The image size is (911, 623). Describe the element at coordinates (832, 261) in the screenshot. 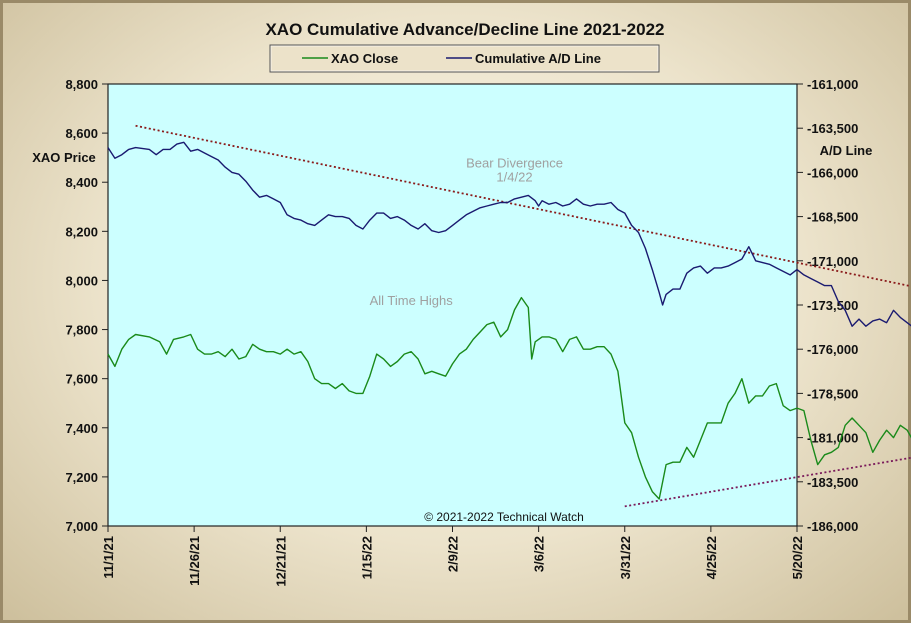

I see `right-axis-tick-label: -171,000` at that location.